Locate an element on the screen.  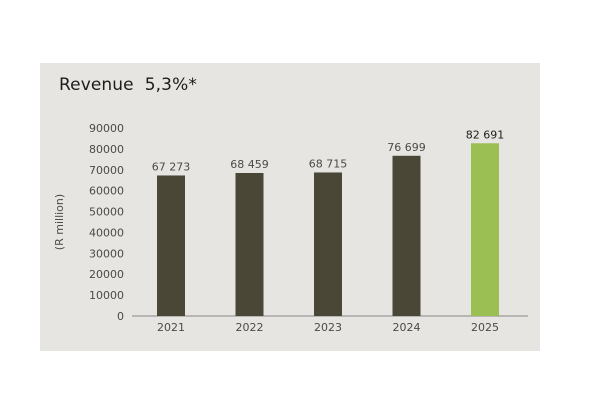
x-tick-label: 2022 is located at coordinates (250, 327).